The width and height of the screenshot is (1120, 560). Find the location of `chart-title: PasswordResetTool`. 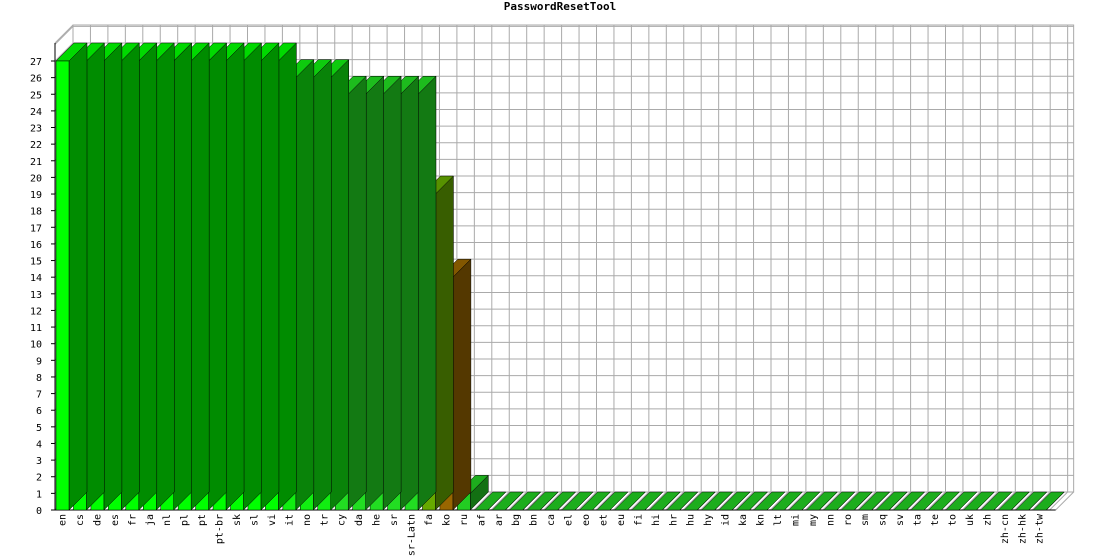

chart-title: PasswordResetTool is located at coordinates (560, 6).